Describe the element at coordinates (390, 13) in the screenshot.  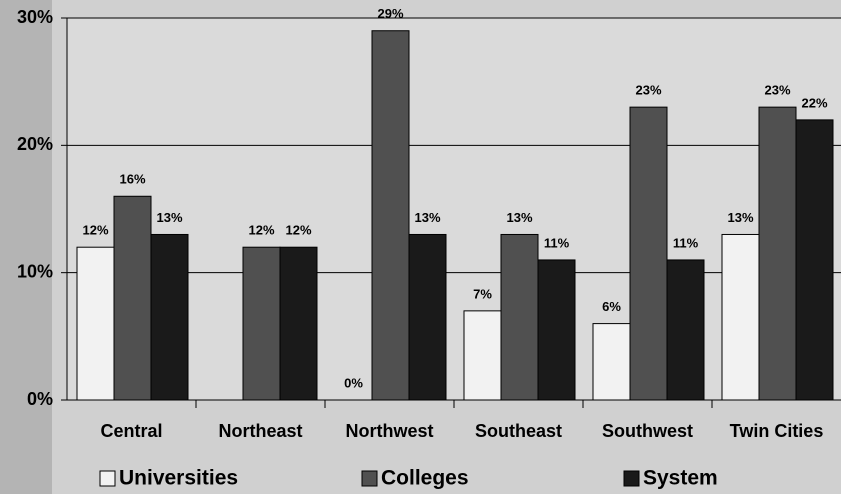
I see `data-label: 29%` at that location.